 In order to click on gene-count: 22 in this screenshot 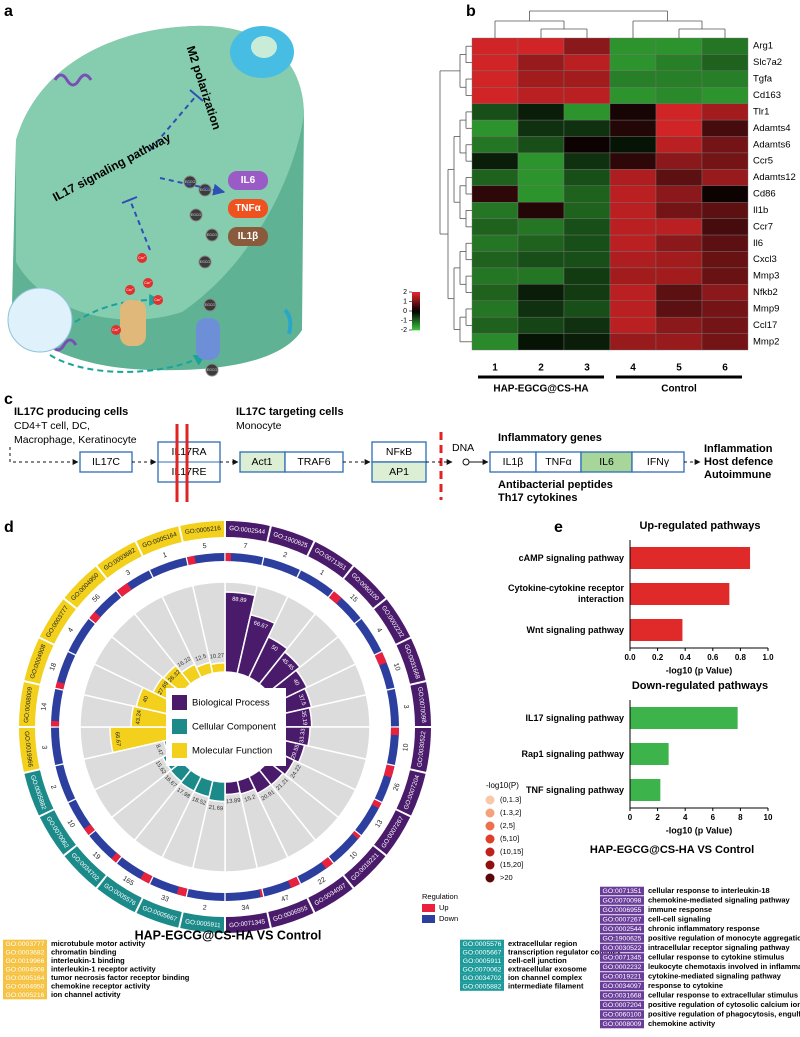, I will do `click(322, 881)`.